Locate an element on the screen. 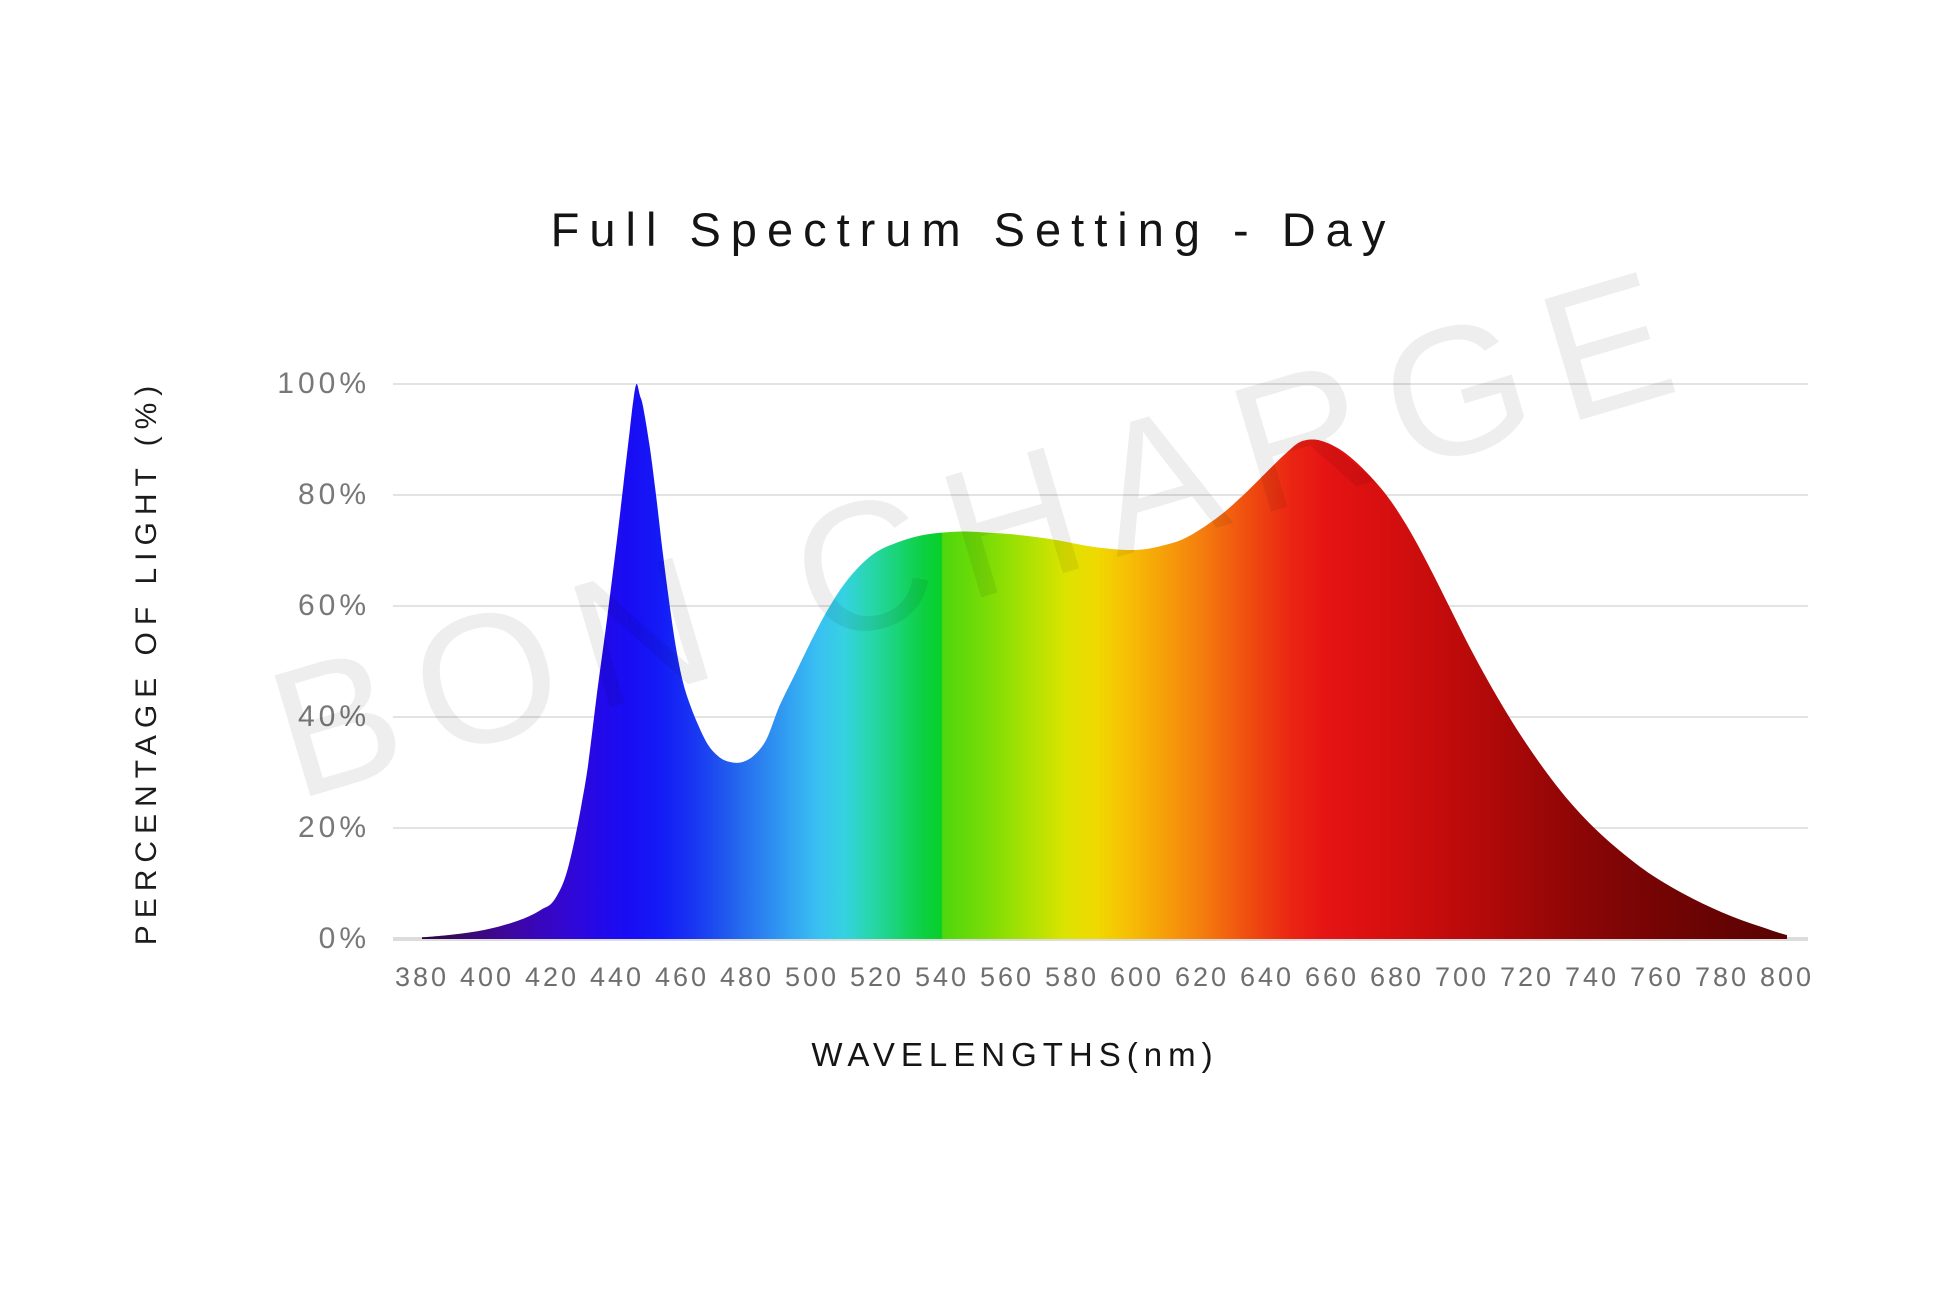 The width and height of the screenshot is (1946, 1298). x-tick-620: 620 is located at coordinates (1202, 977).